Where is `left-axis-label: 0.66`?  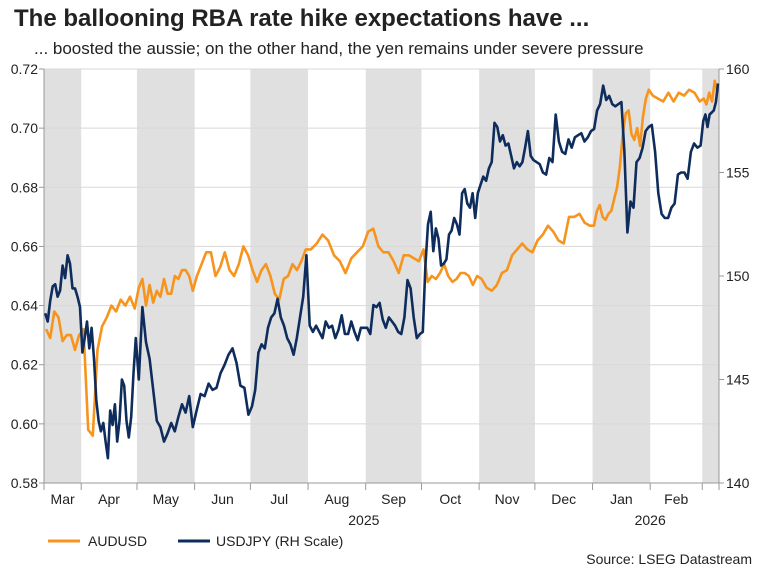 left-axis-label: 0.66 is located at coordinates (24, 246).